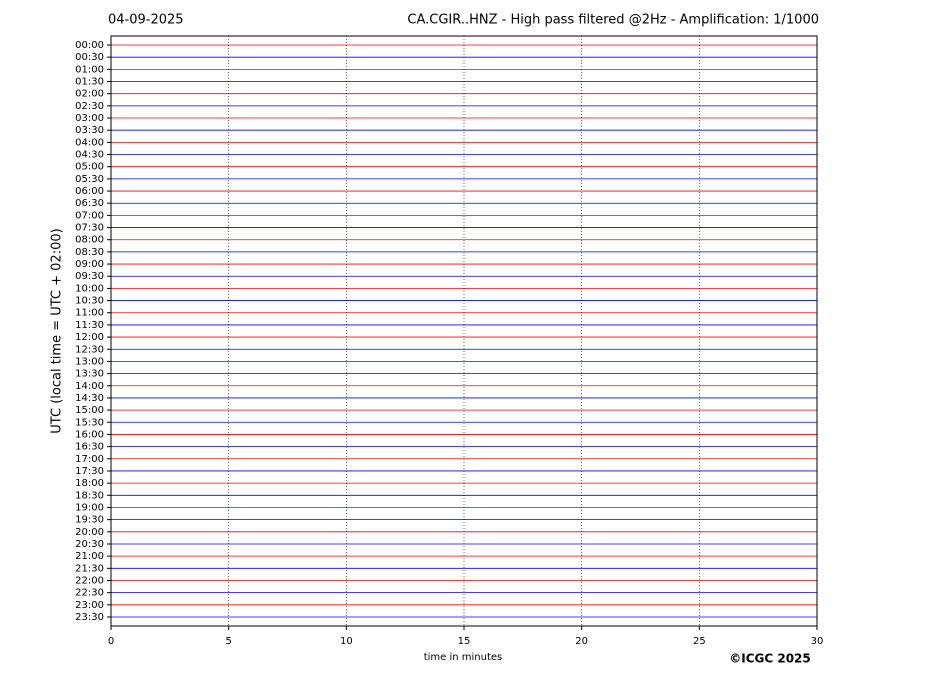 This screenshot has width=927, height=696. What do you see at coordinates (89, 410) in the screenshot?
I see `y-tick-label: 15:00` at bounding box center [89, 410].